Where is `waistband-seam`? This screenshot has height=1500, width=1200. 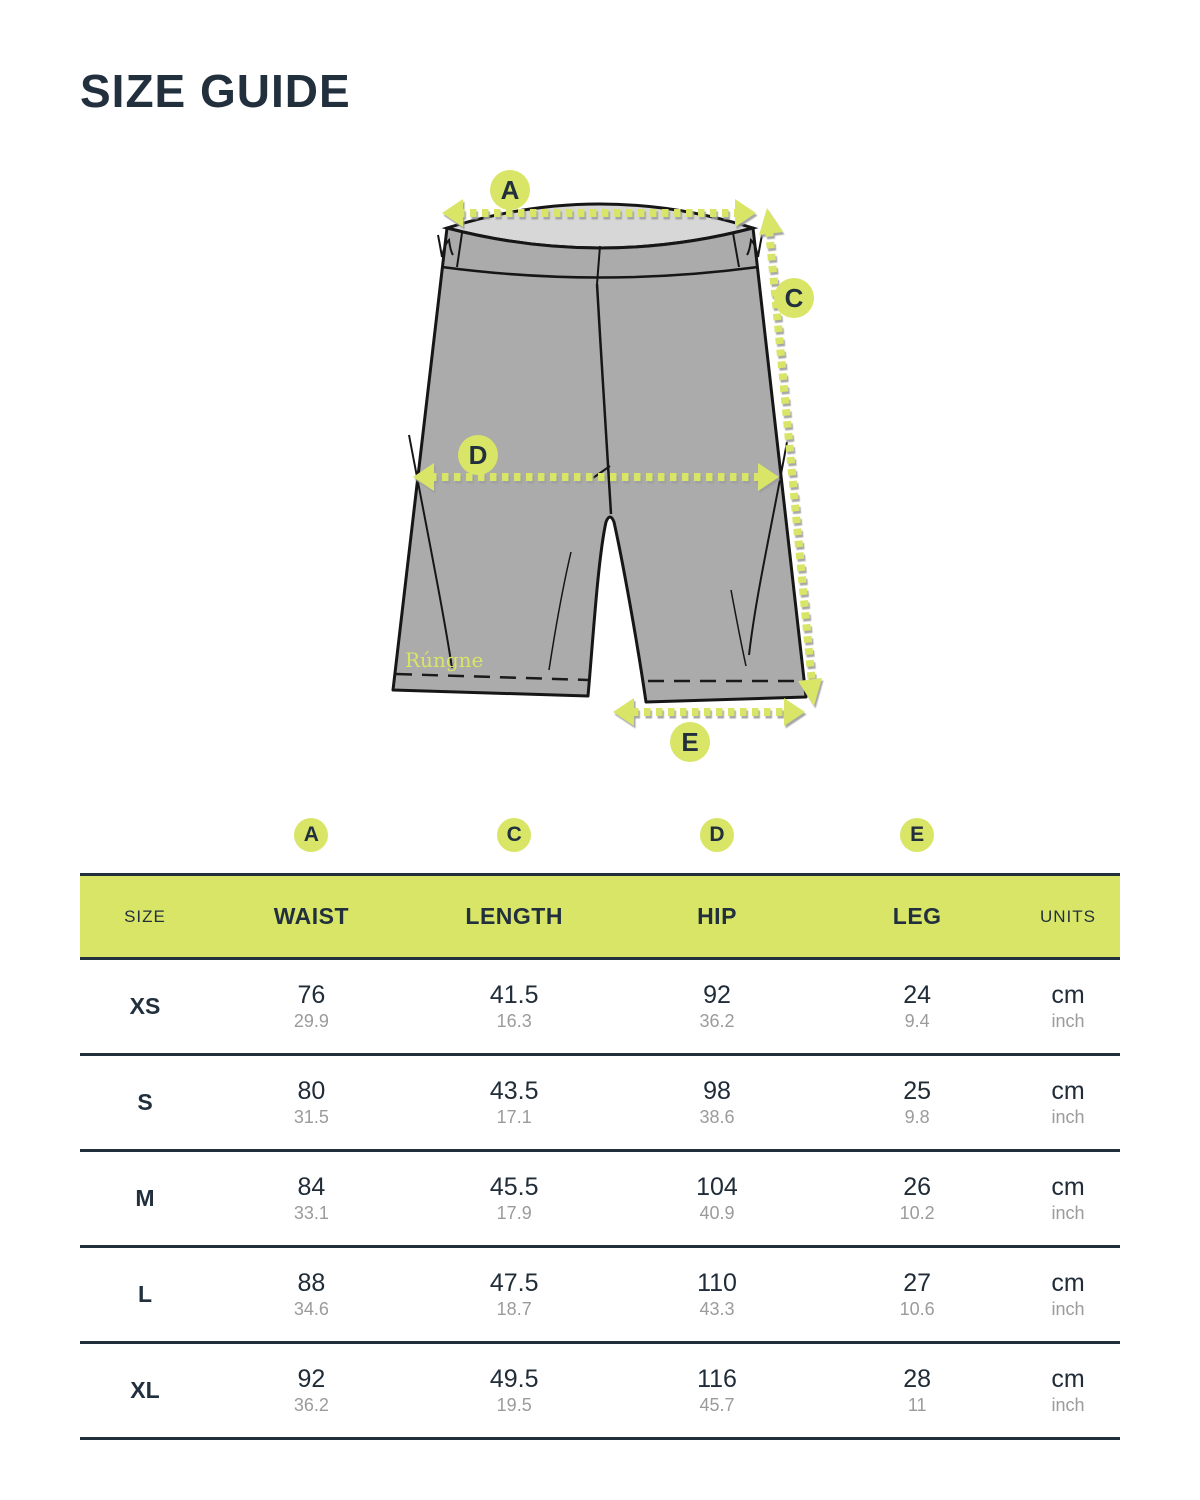 waistband-seam is located at coordinates (600, 272).